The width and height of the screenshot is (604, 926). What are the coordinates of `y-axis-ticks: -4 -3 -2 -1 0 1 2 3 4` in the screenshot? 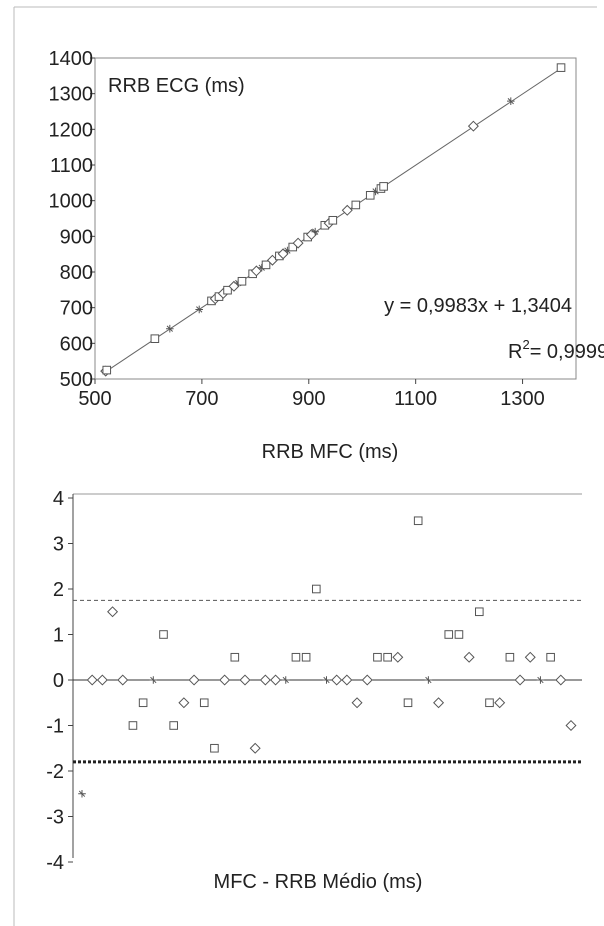 It's located at (59, 681).